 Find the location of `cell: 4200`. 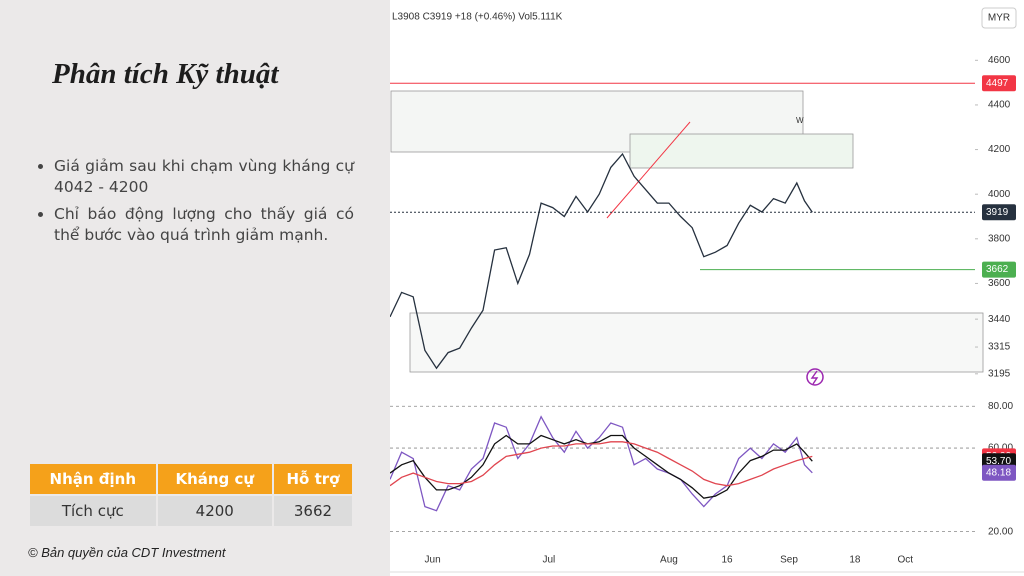

cell: 4200 is located at coordinates (214, 511).